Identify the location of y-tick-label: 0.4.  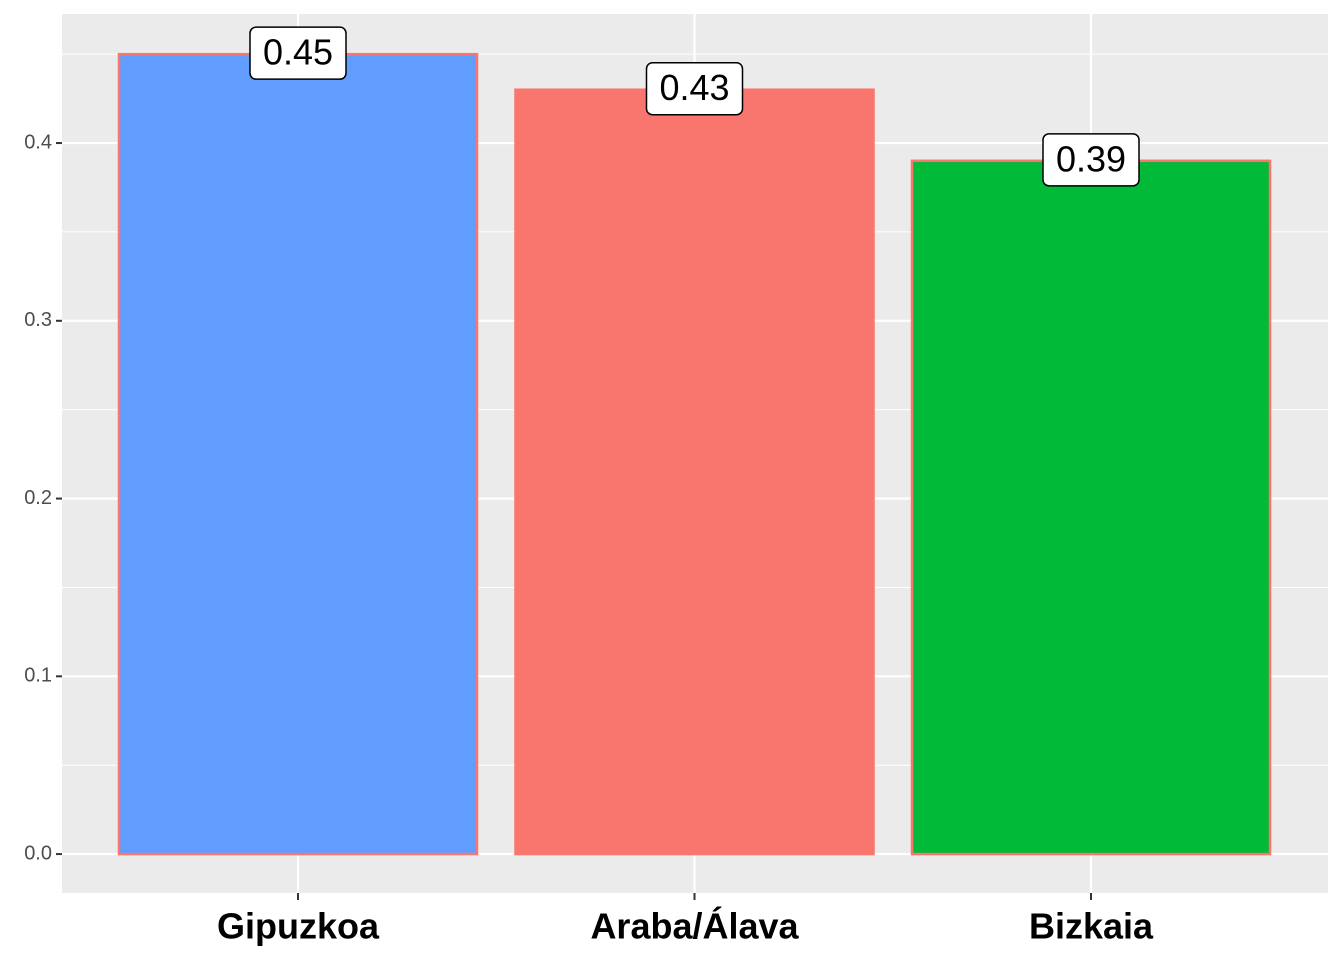
(38, 142).